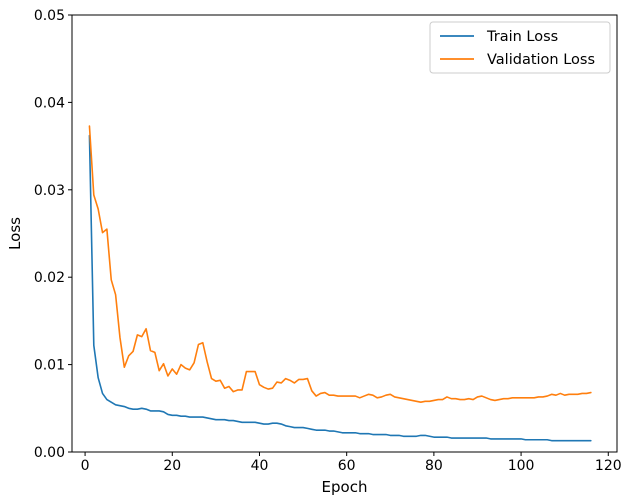 This screenshot has width=626, height=500. I want to click on y-tick-label: 0.04, so click(49, 103).